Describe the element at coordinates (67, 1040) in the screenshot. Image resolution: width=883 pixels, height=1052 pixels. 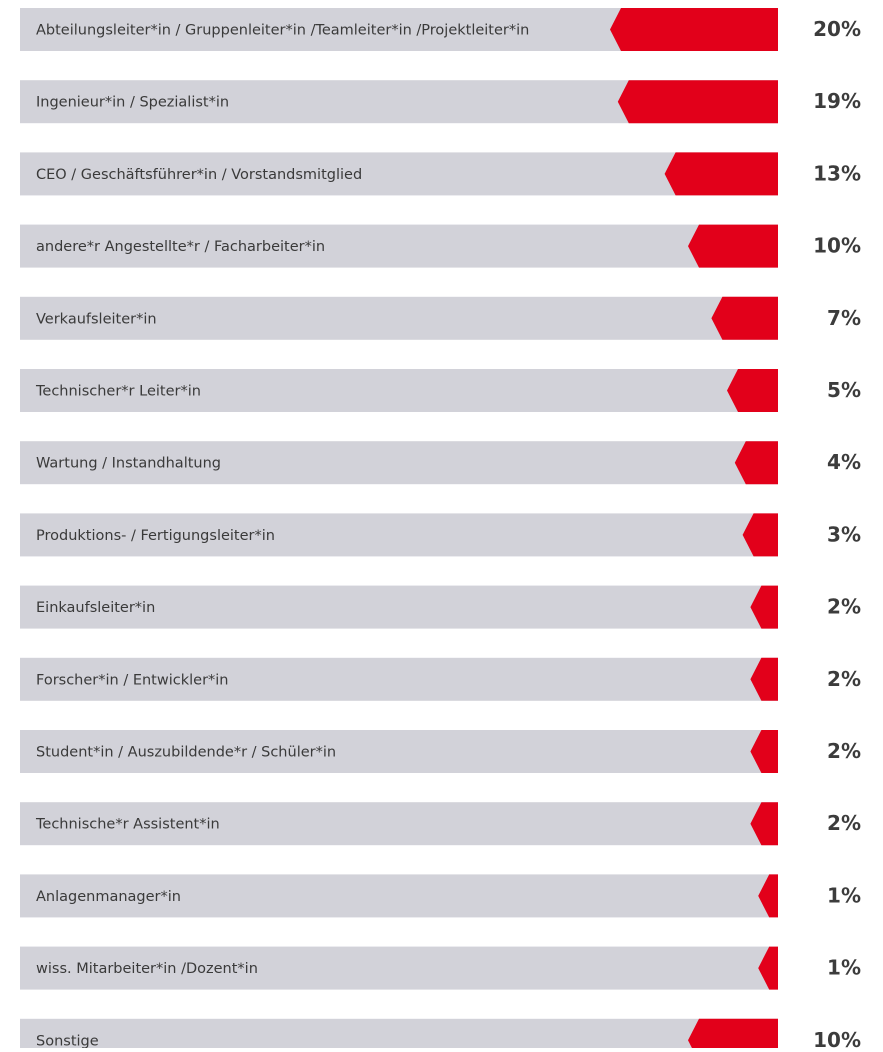
I see `category-label: Sonstige` at that location.